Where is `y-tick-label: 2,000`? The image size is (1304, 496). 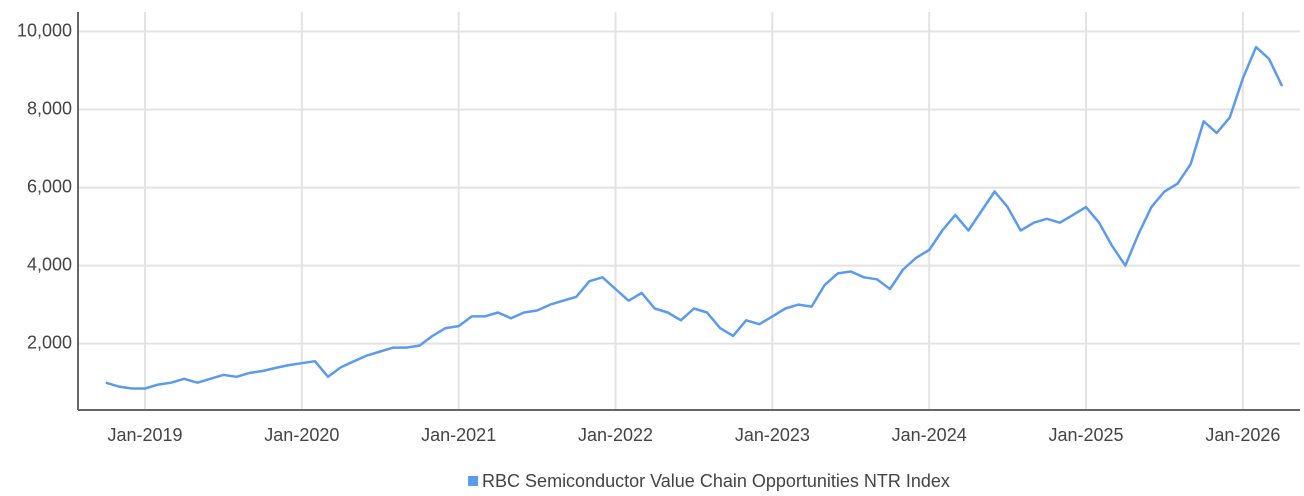 y-tick-label: 2,000 is located at coordinates (49, 342).